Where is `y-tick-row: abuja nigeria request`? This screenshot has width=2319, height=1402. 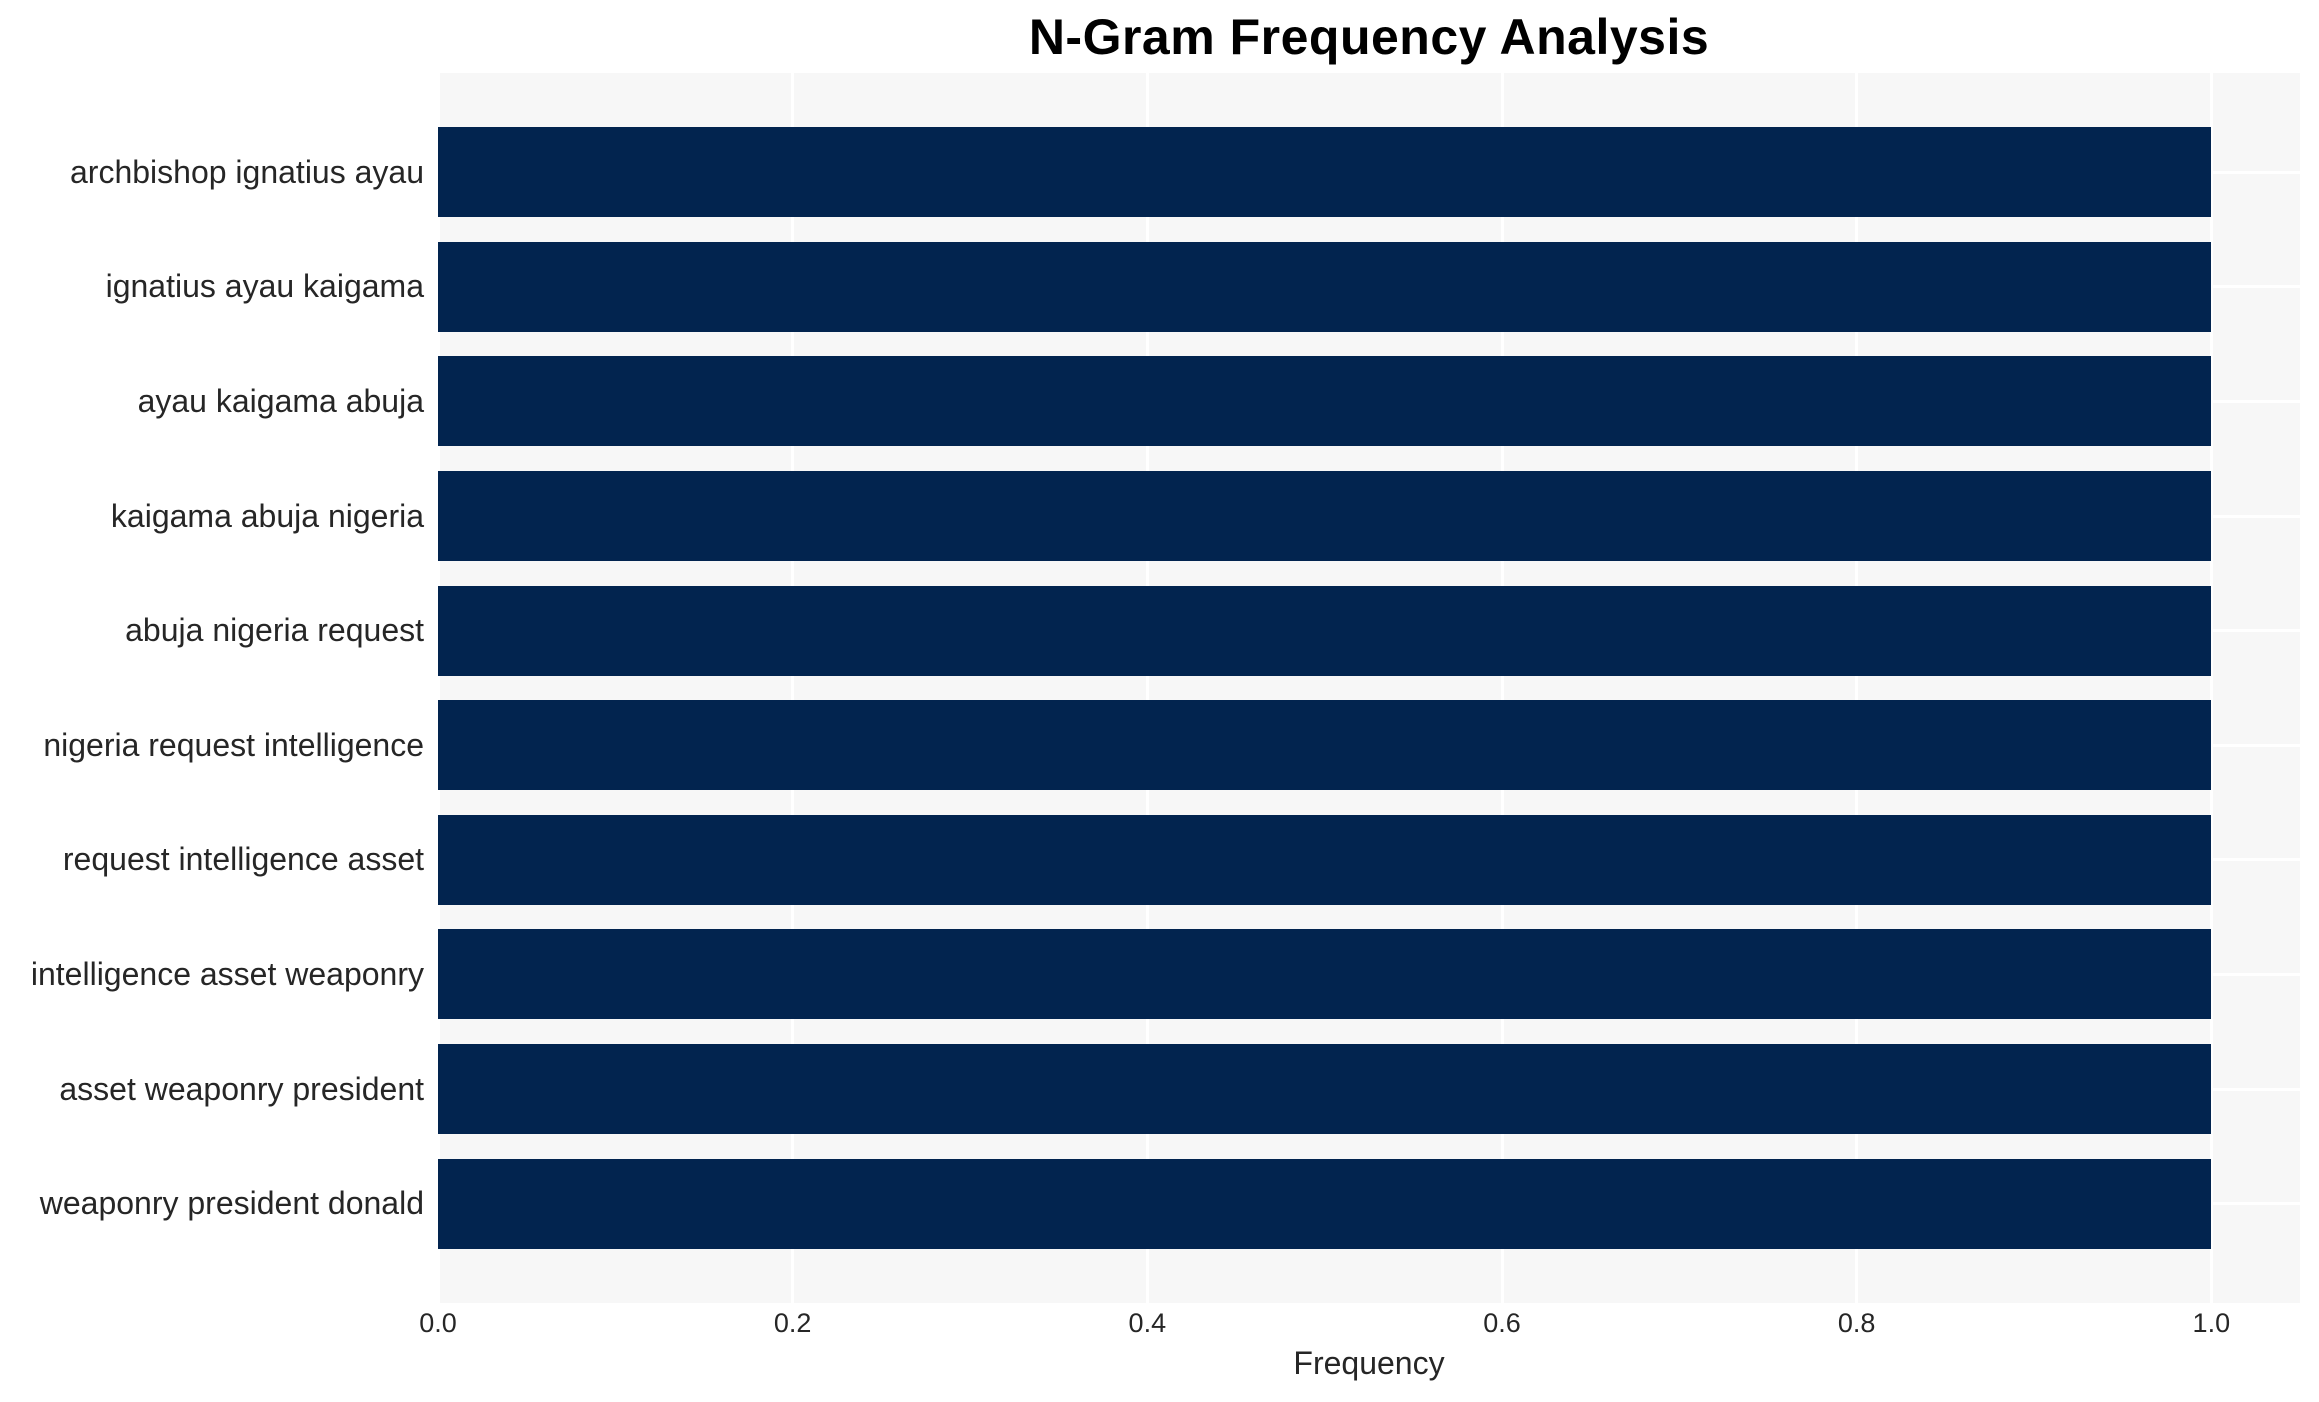 y-tick-row: abuja nigeria request is located at coordinates (212, 630).